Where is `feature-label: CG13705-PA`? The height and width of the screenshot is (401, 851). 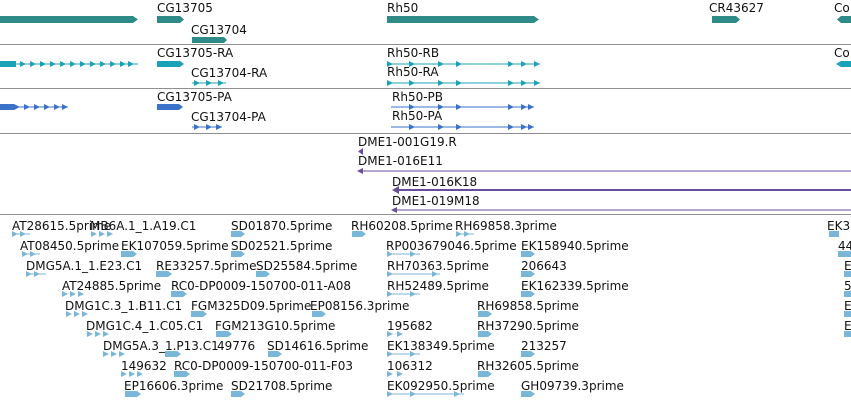
feature-label: CG13705-PA is located at coordinates (194, 97).